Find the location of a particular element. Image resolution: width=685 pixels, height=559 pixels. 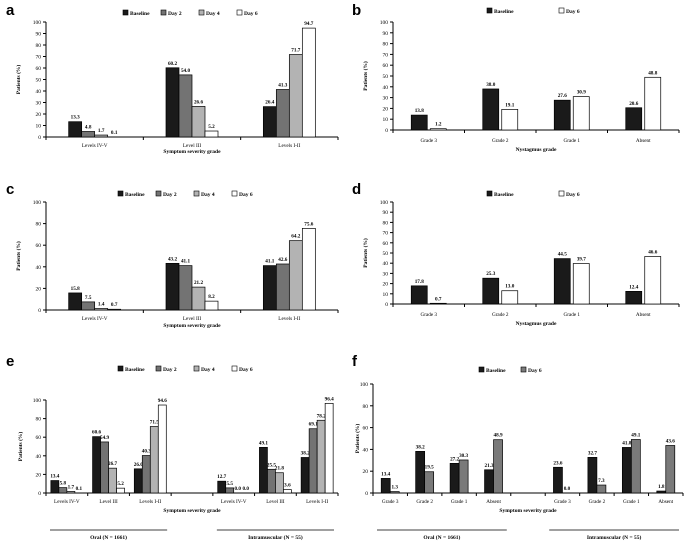

data-label: 1.7 is located at coordinates (71, 487).